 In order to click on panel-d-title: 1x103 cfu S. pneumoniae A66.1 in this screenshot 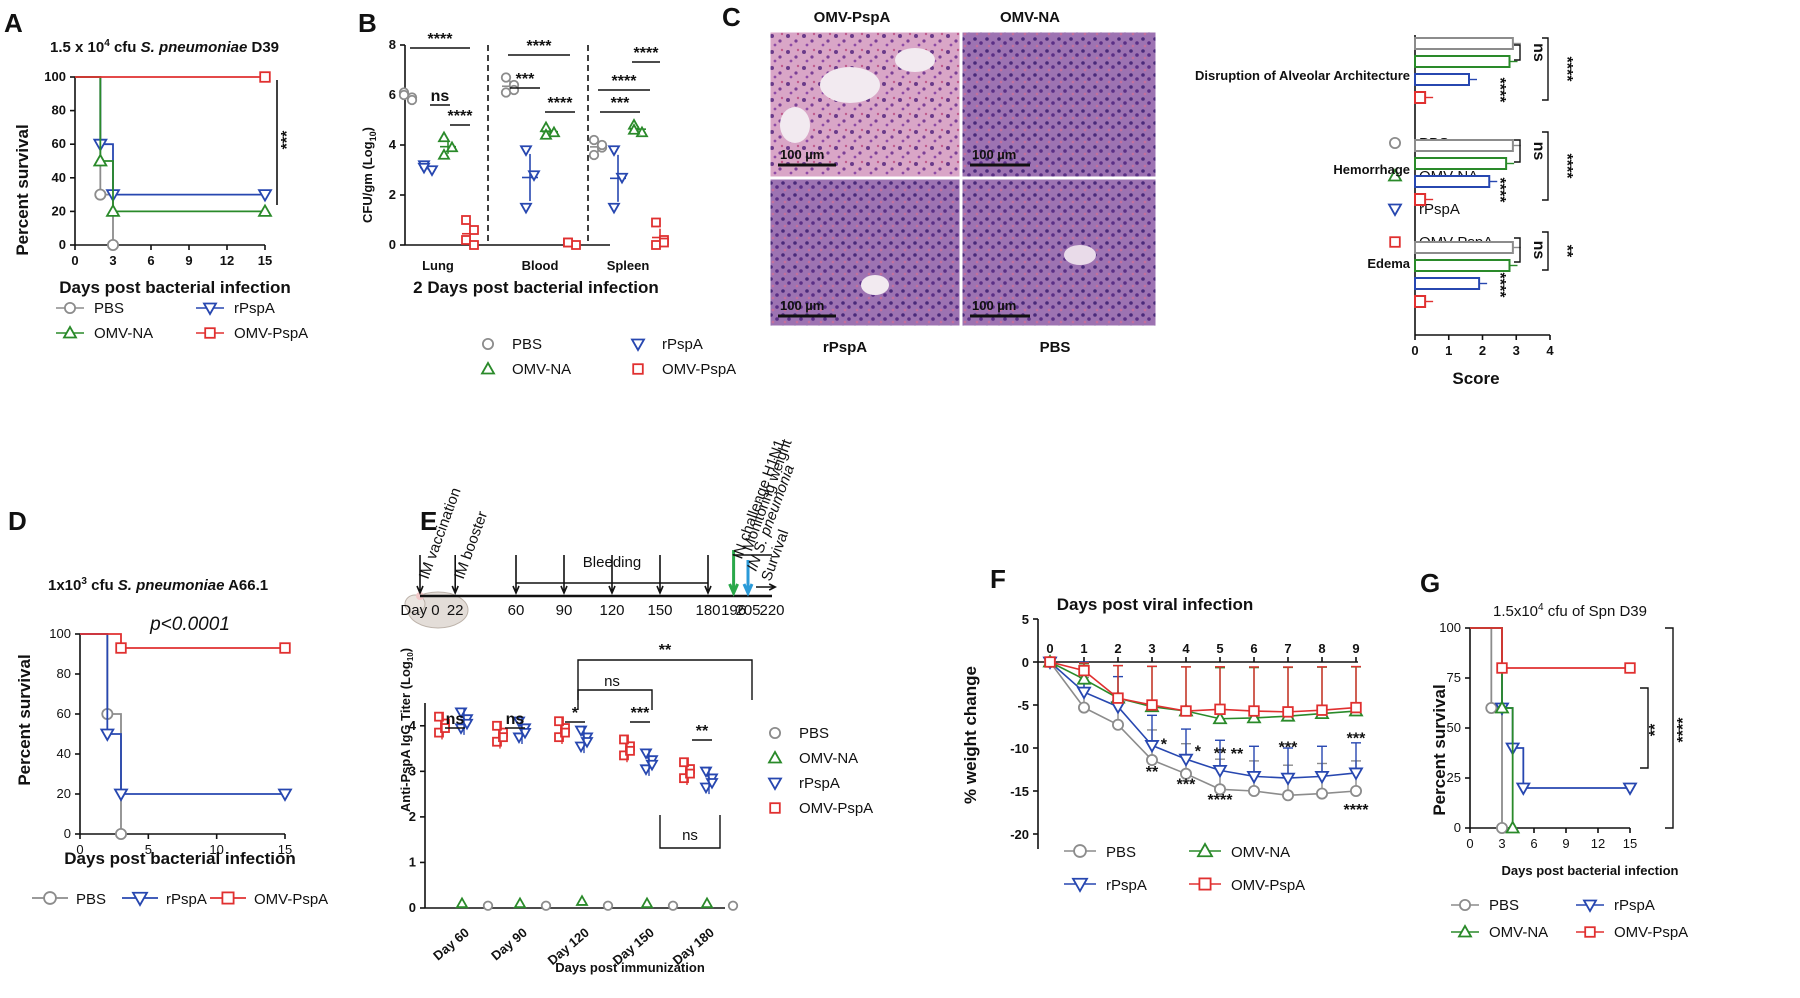, I will do `click(158, 585)`.